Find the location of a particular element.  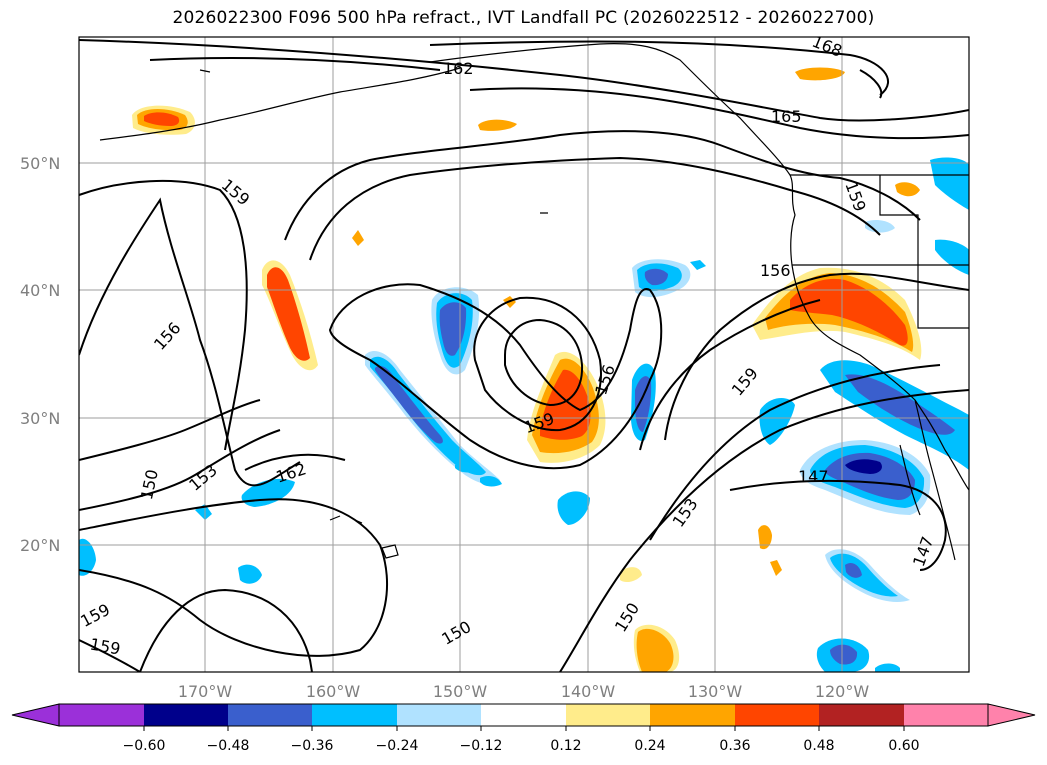

colorbar-tick-label-6: 0.12 is located at coordinates (565, 746).